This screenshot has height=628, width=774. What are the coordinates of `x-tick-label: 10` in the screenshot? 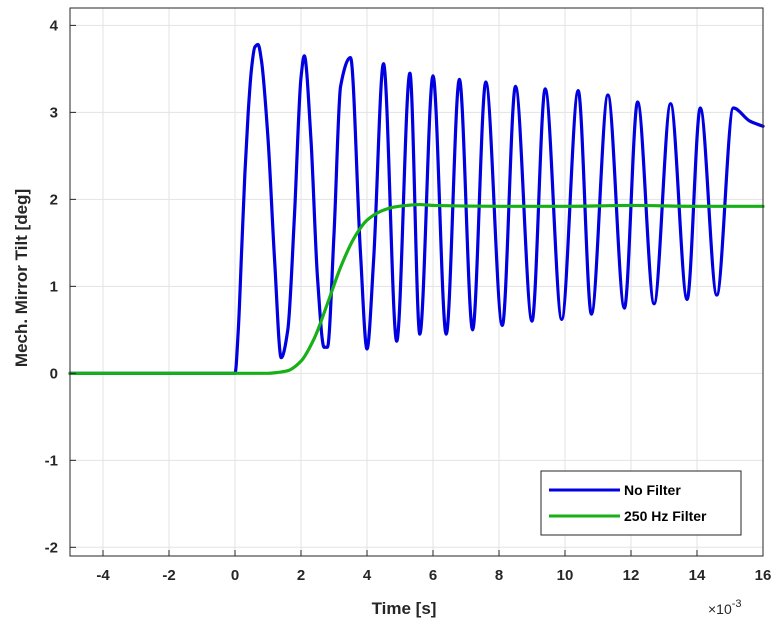 It's located at (565, 575).